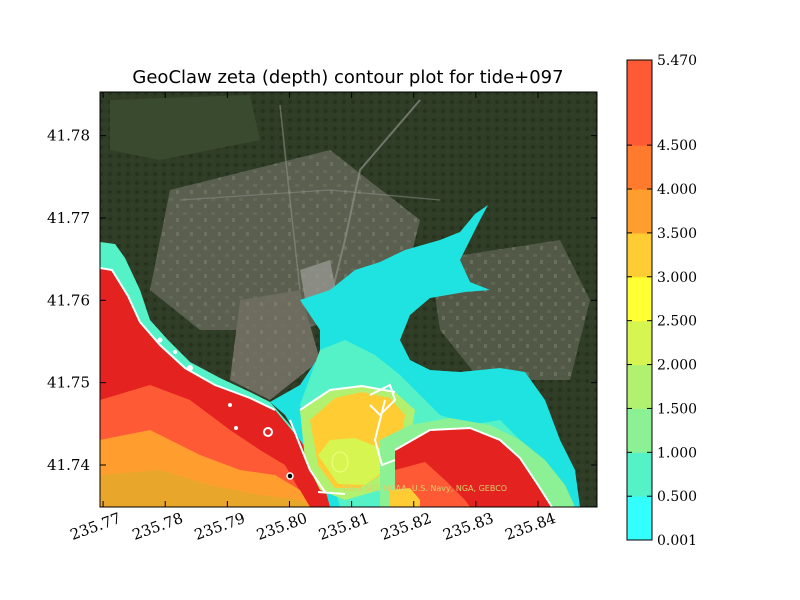  What do you see at coordinates (68, 136) in the screenshot?
I see `y-tick-label: 41.78` at bounding box center [68, 136].